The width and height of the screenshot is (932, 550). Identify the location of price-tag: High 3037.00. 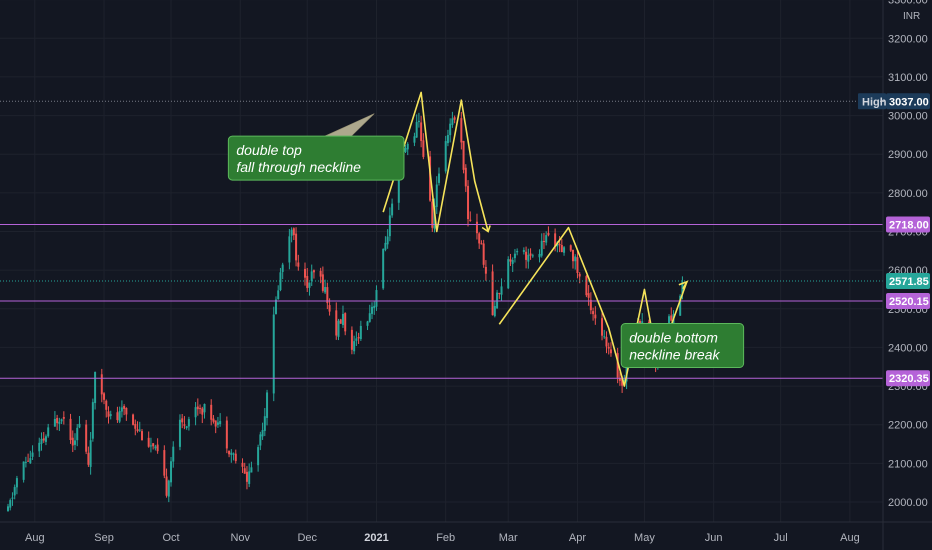
(894, 101).